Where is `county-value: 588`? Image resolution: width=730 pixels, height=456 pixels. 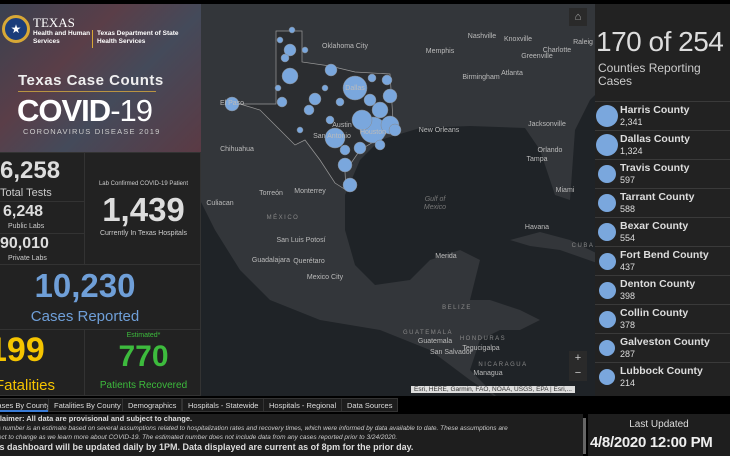 county-value: 588 is located at coordinates (628, 209).